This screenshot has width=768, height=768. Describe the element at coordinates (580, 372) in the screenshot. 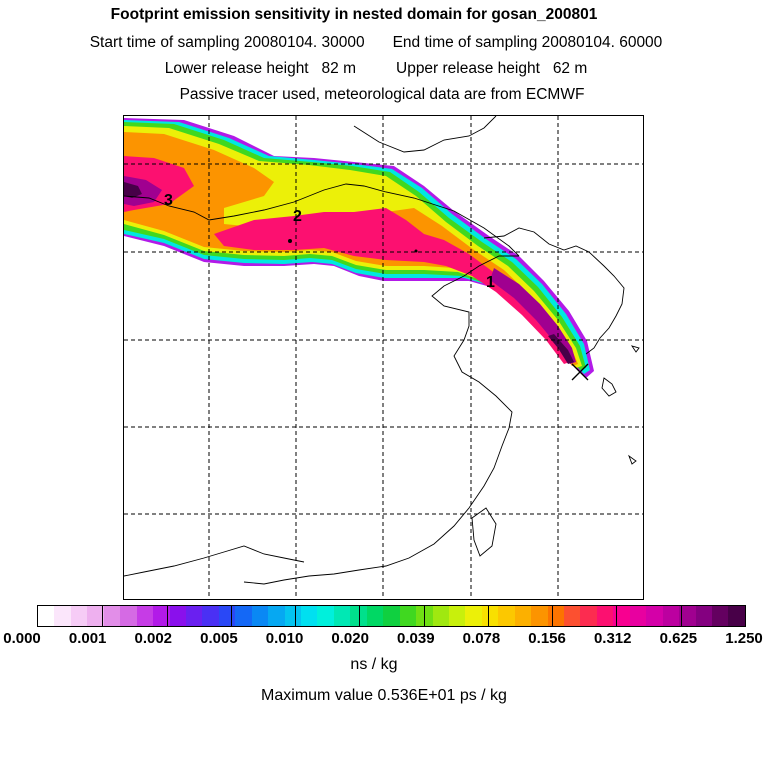

I see `x-marker-icon` at that location.